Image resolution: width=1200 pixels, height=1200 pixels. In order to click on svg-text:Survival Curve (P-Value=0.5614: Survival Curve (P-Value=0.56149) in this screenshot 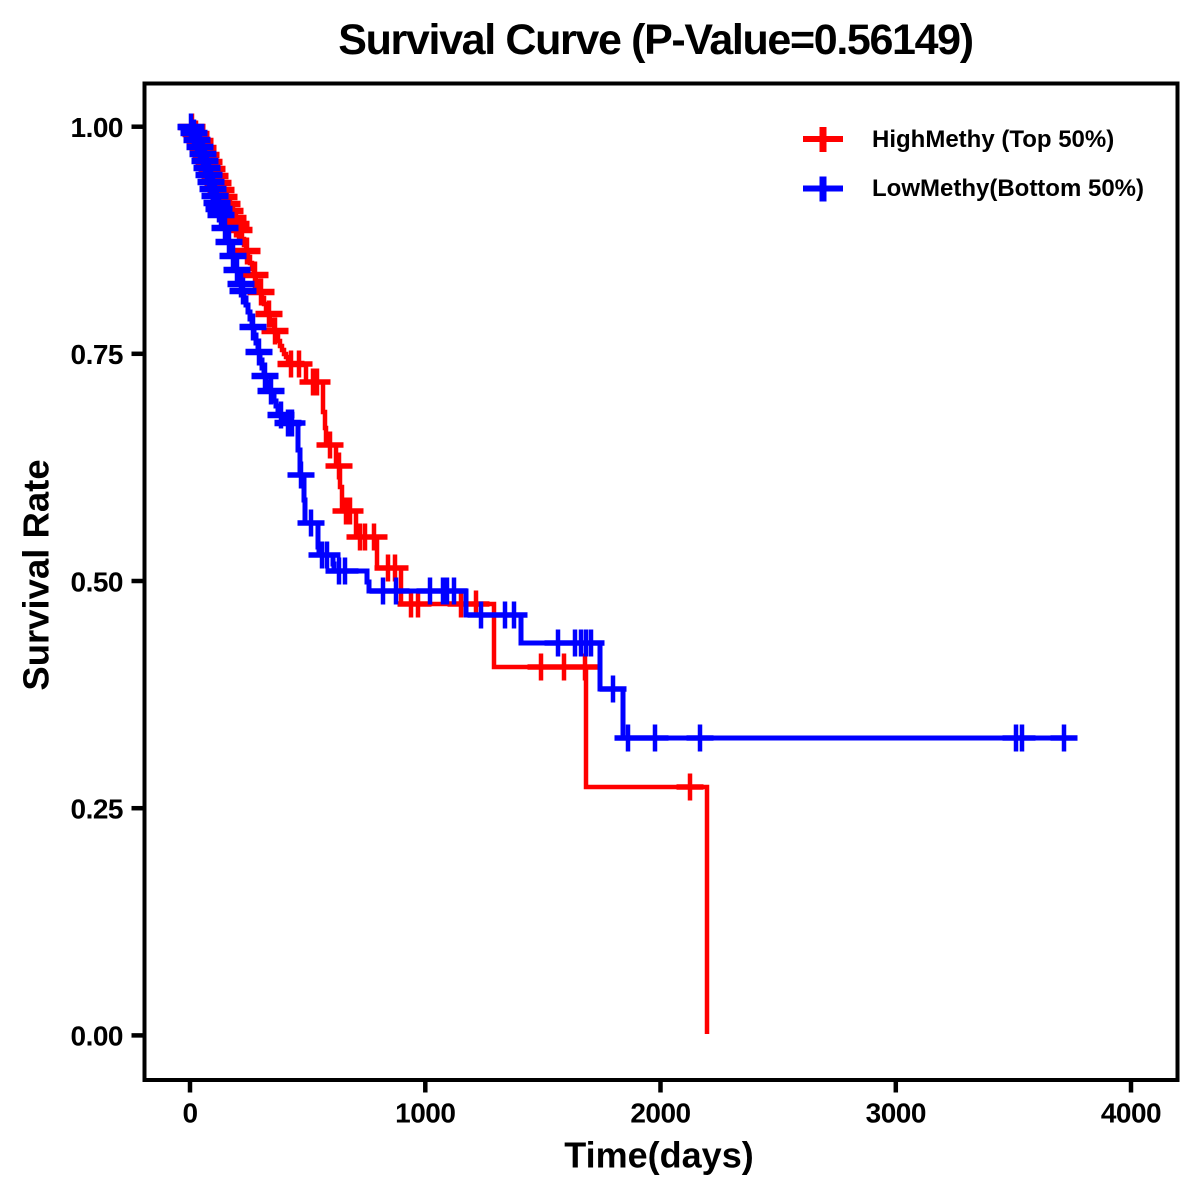, I will do `click(655, 40)`.